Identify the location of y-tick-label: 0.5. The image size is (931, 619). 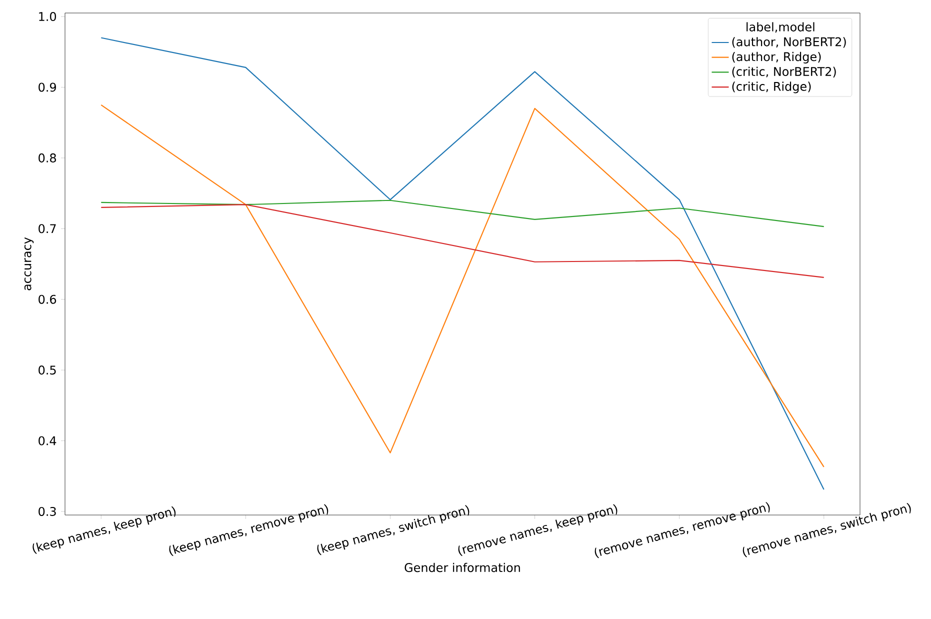
(47, 370).